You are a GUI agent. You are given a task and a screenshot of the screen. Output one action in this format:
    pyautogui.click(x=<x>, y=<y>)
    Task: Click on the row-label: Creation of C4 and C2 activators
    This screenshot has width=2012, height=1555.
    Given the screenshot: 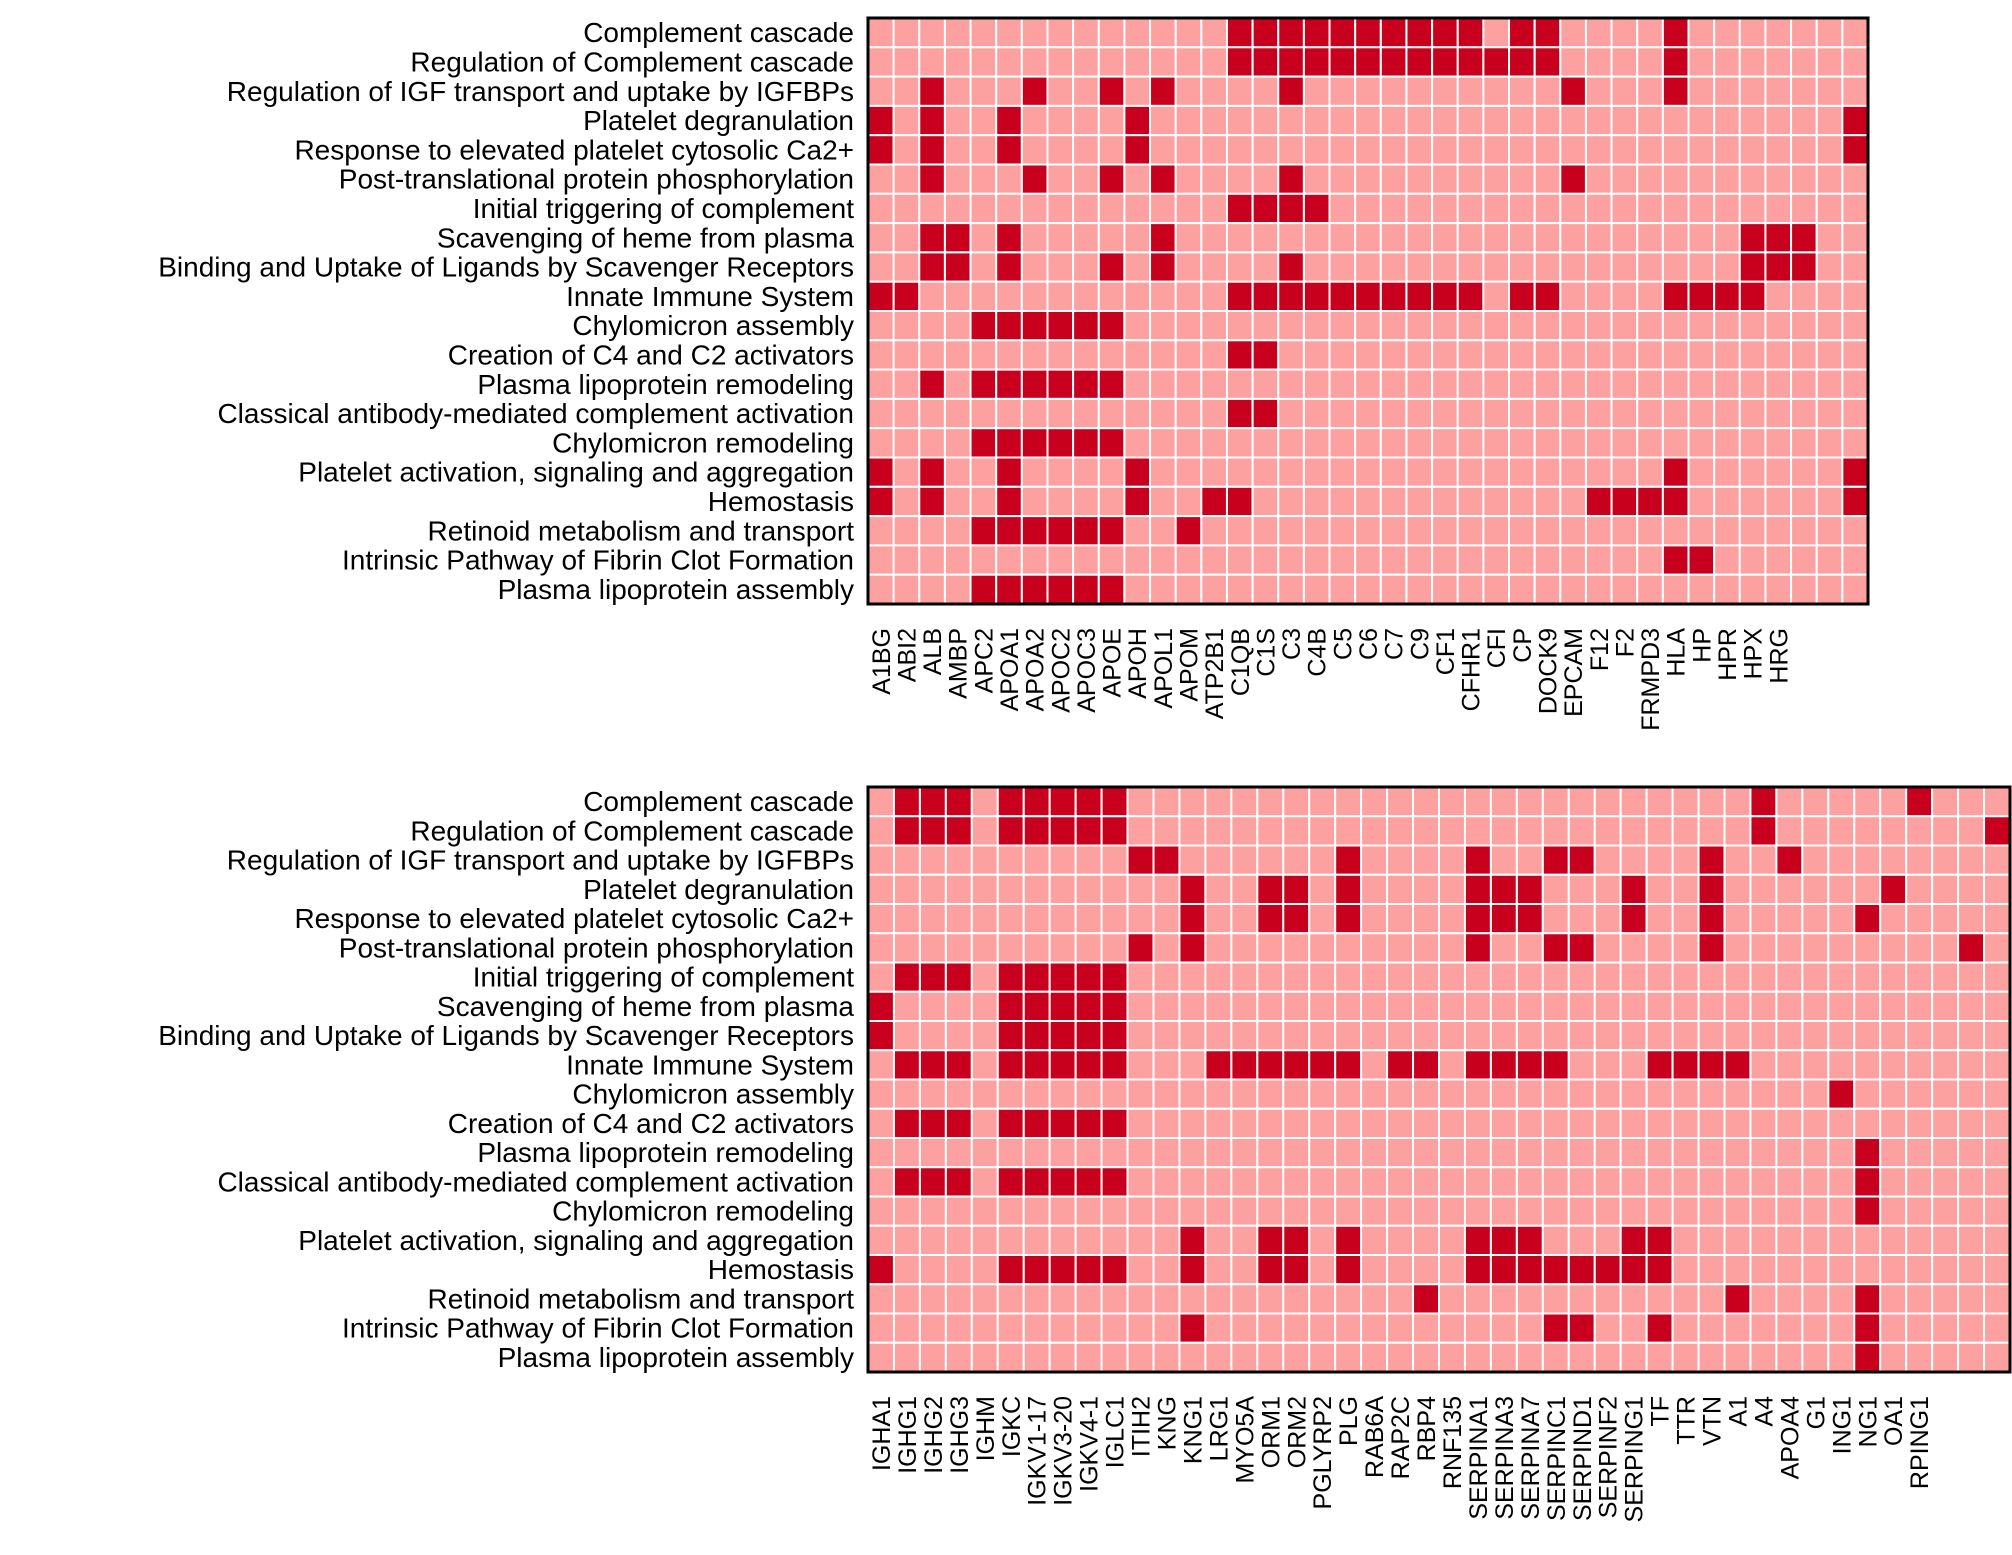 What is the action you would take?
    pyautogui.click(x=651, y=1123)
    